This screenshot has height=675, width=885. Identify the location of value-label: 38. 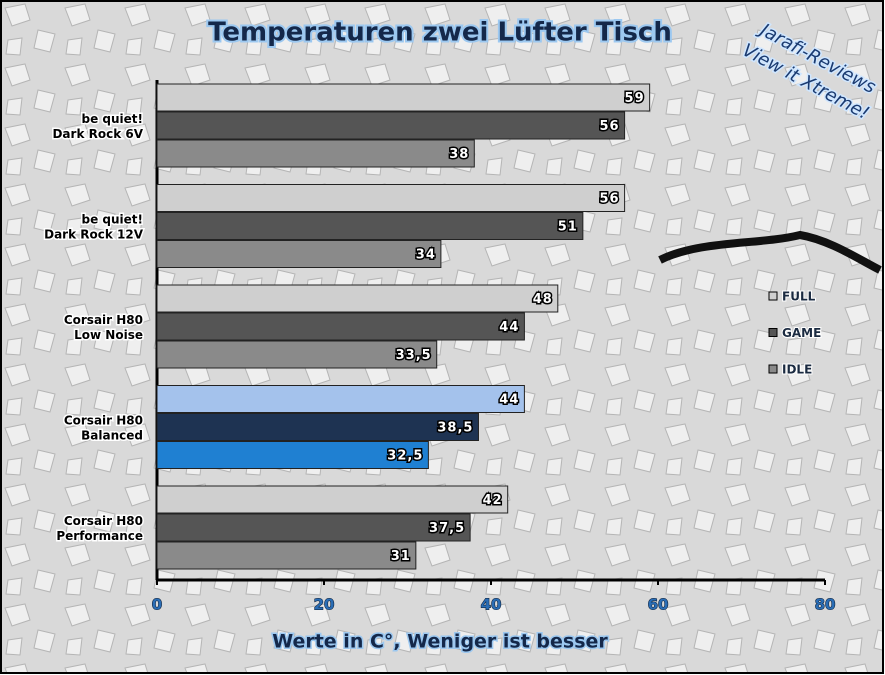
(459, 154).